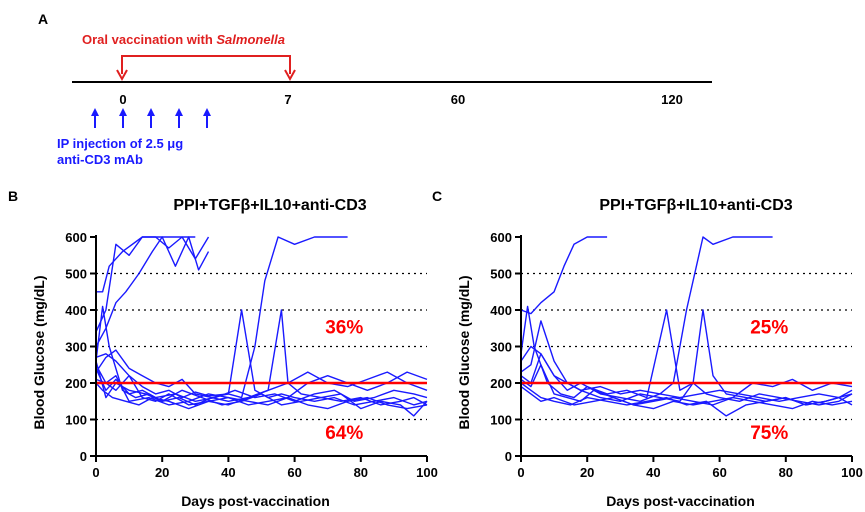 This screenshot has width=865, height=512. Describe the element at coordinates (290, 75) in the screenshot. I see `oral-arrow-day7` at that location.